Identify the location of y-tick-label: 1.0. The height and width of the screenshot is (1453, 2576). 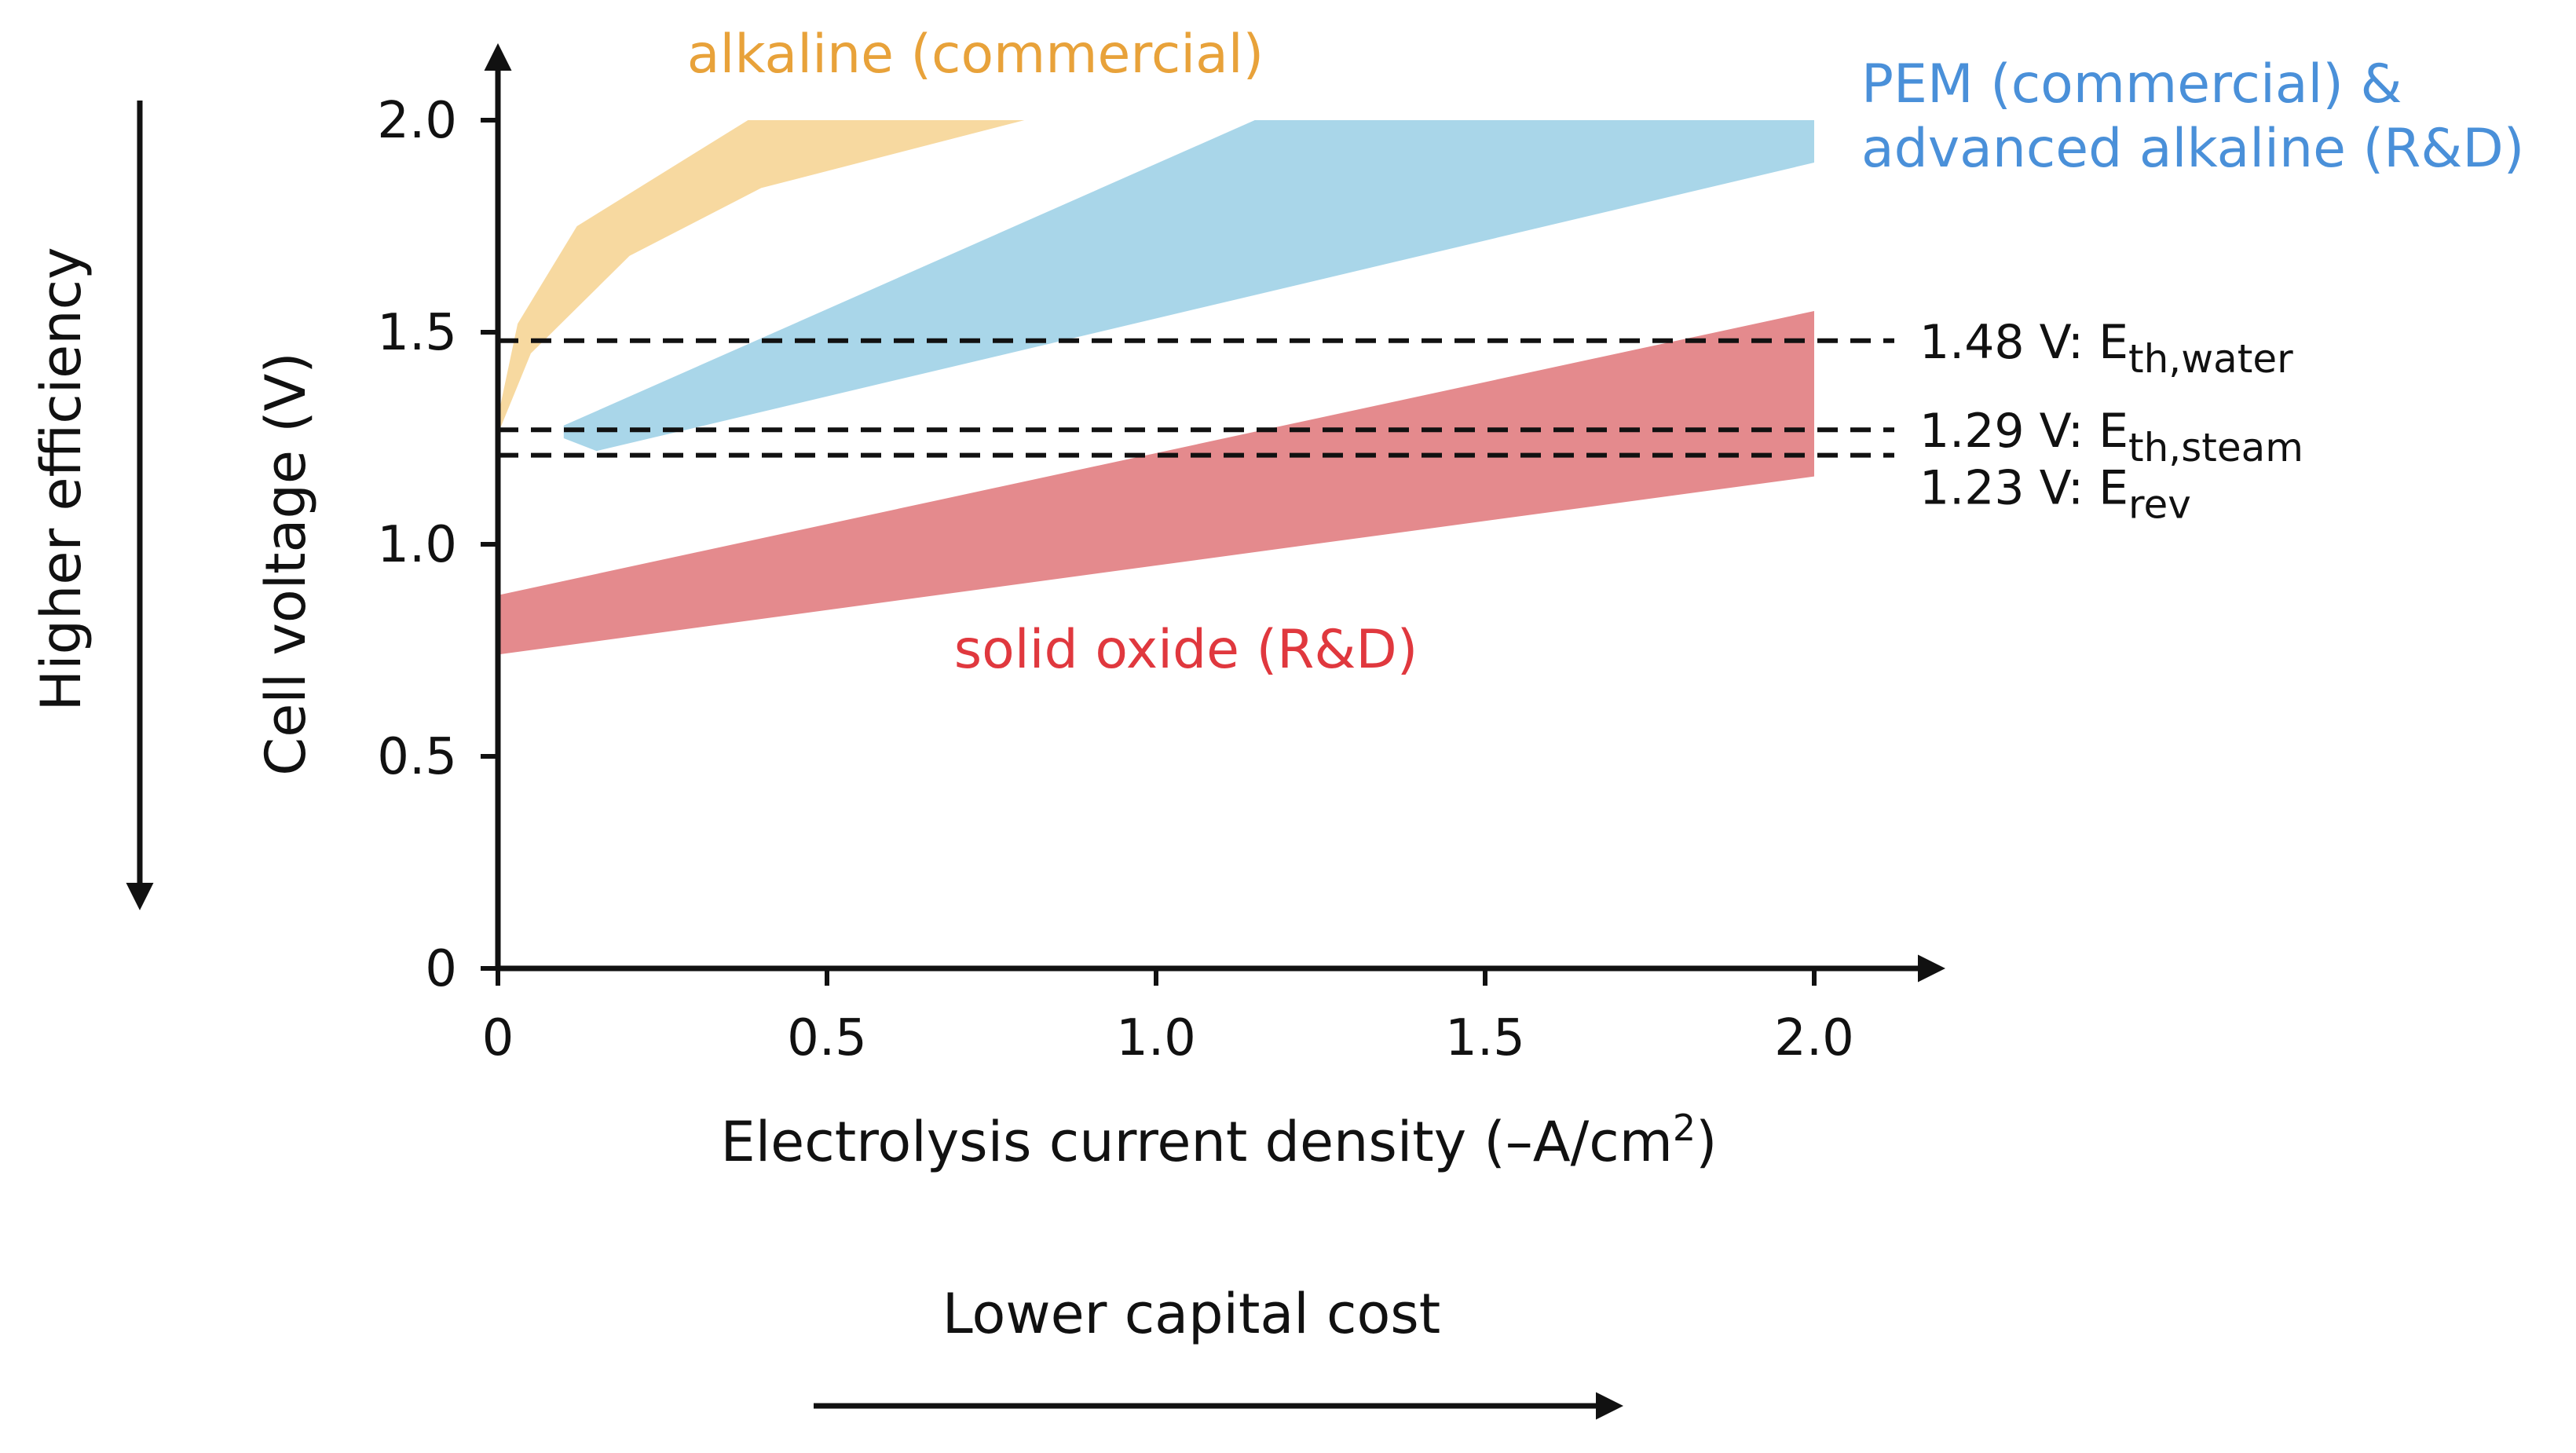
(417, 545).